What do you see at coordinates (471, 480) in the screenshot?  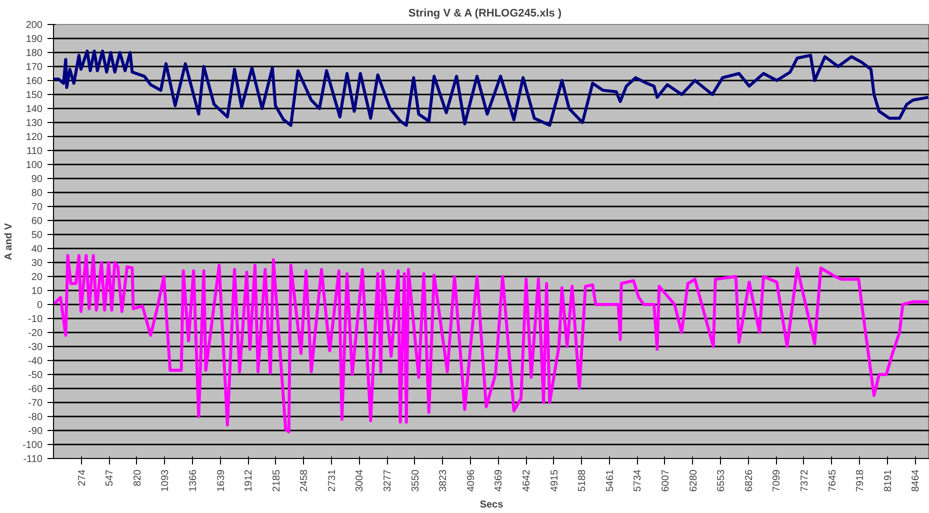 I see `x-tick-label: 4096` at bounding box center [471, 480].